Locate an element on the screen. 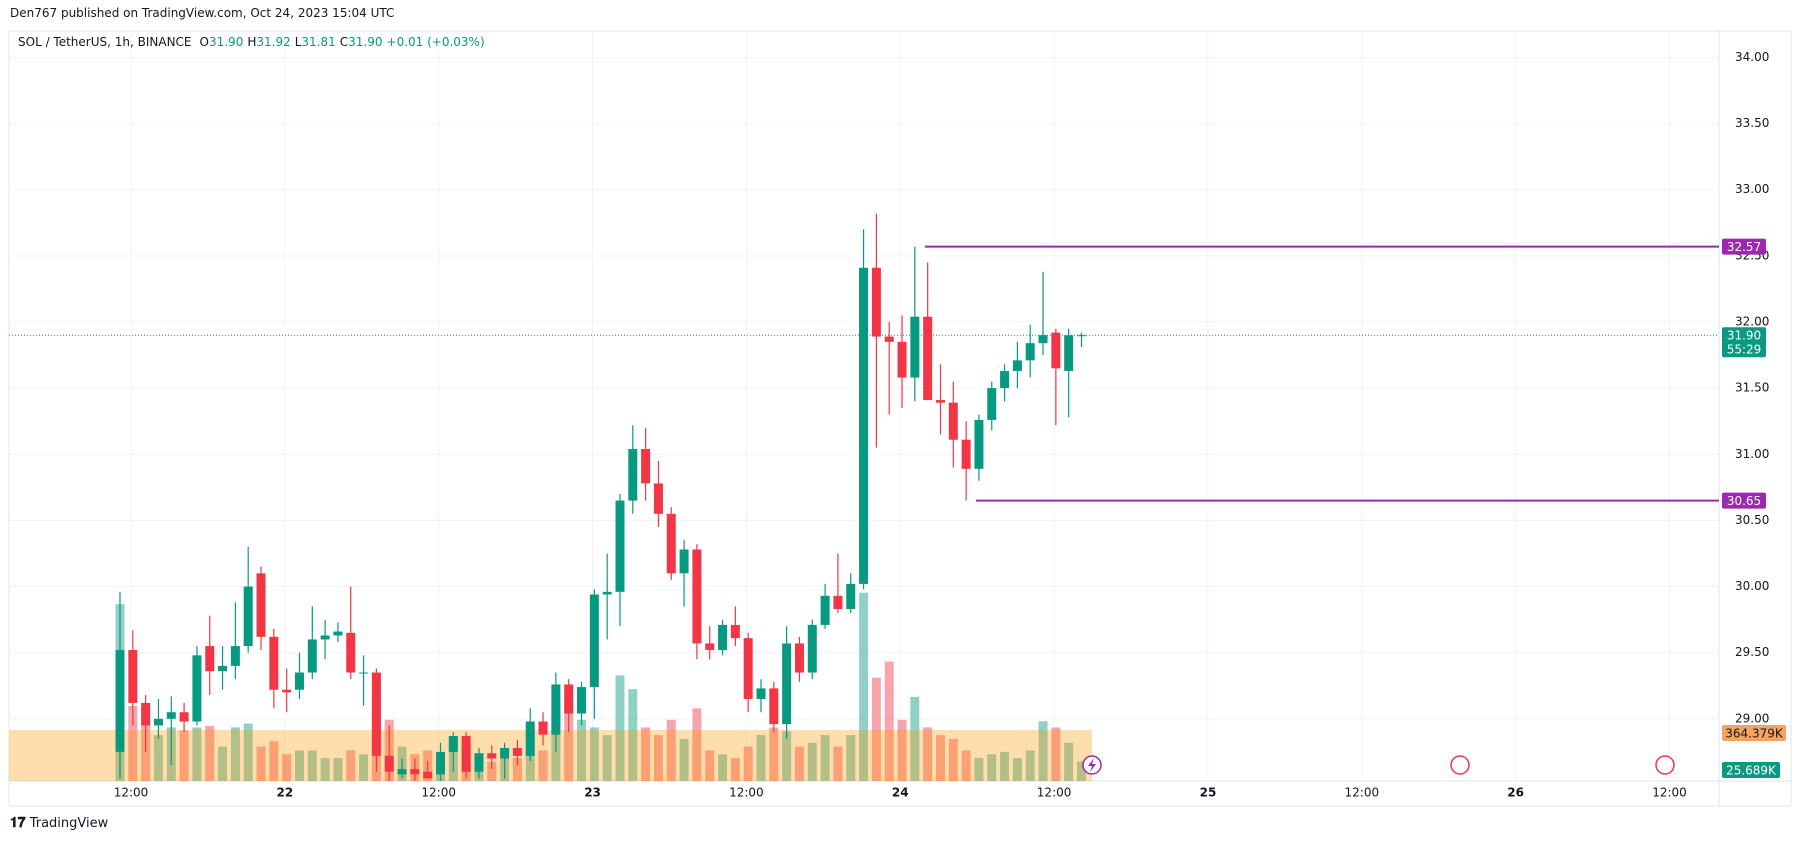  volume-last-label: 25.689K is located at coordinates (1751, 771).